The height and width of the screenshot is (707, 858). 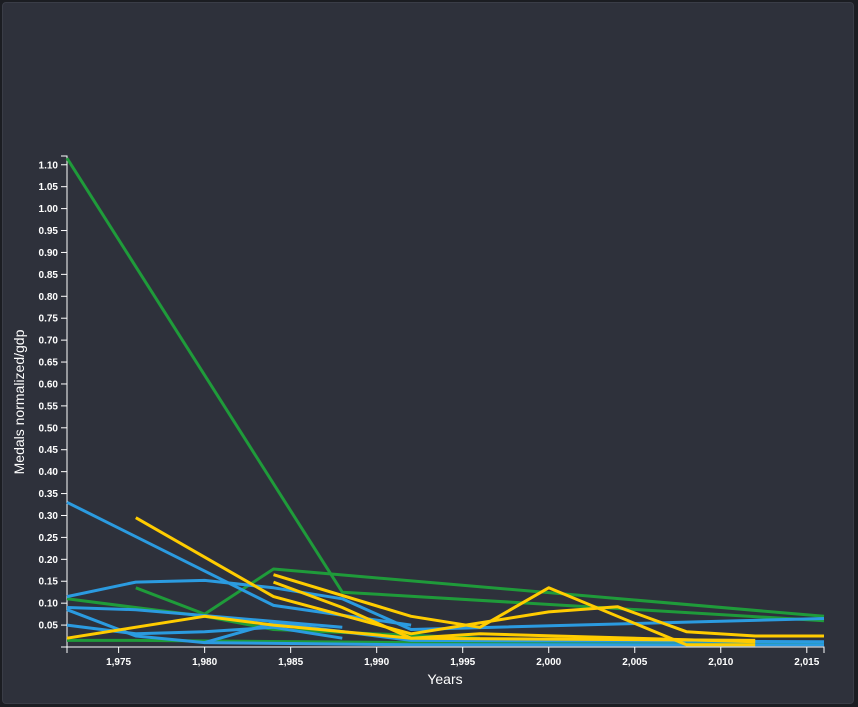 I want to click on x-tick-label: 1,995, so click(x=462, y=662).